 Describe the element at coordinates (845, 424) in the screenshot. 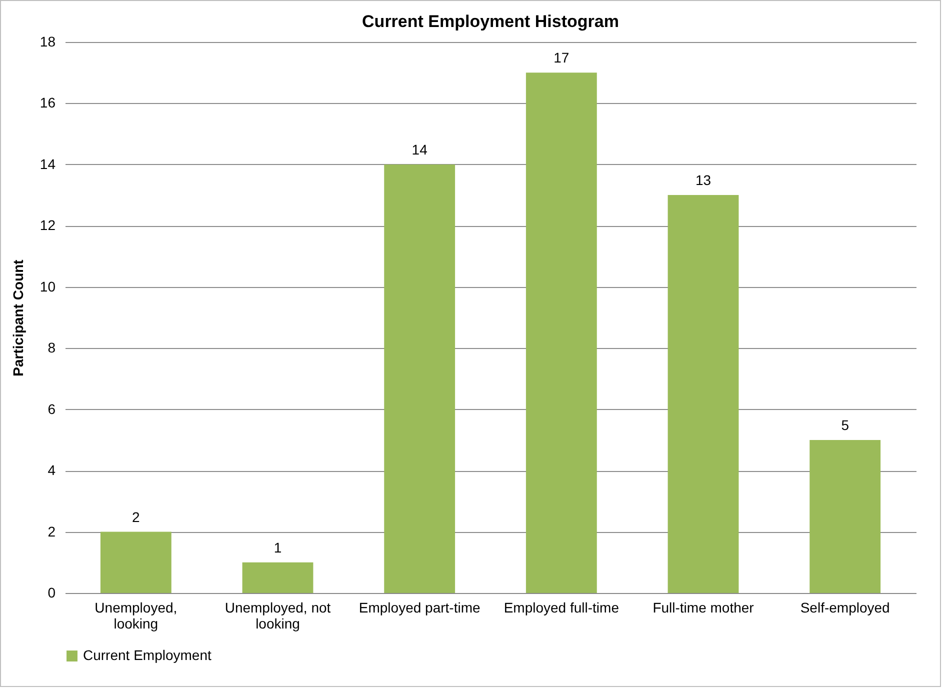

I see `data-label: 5` at that location.